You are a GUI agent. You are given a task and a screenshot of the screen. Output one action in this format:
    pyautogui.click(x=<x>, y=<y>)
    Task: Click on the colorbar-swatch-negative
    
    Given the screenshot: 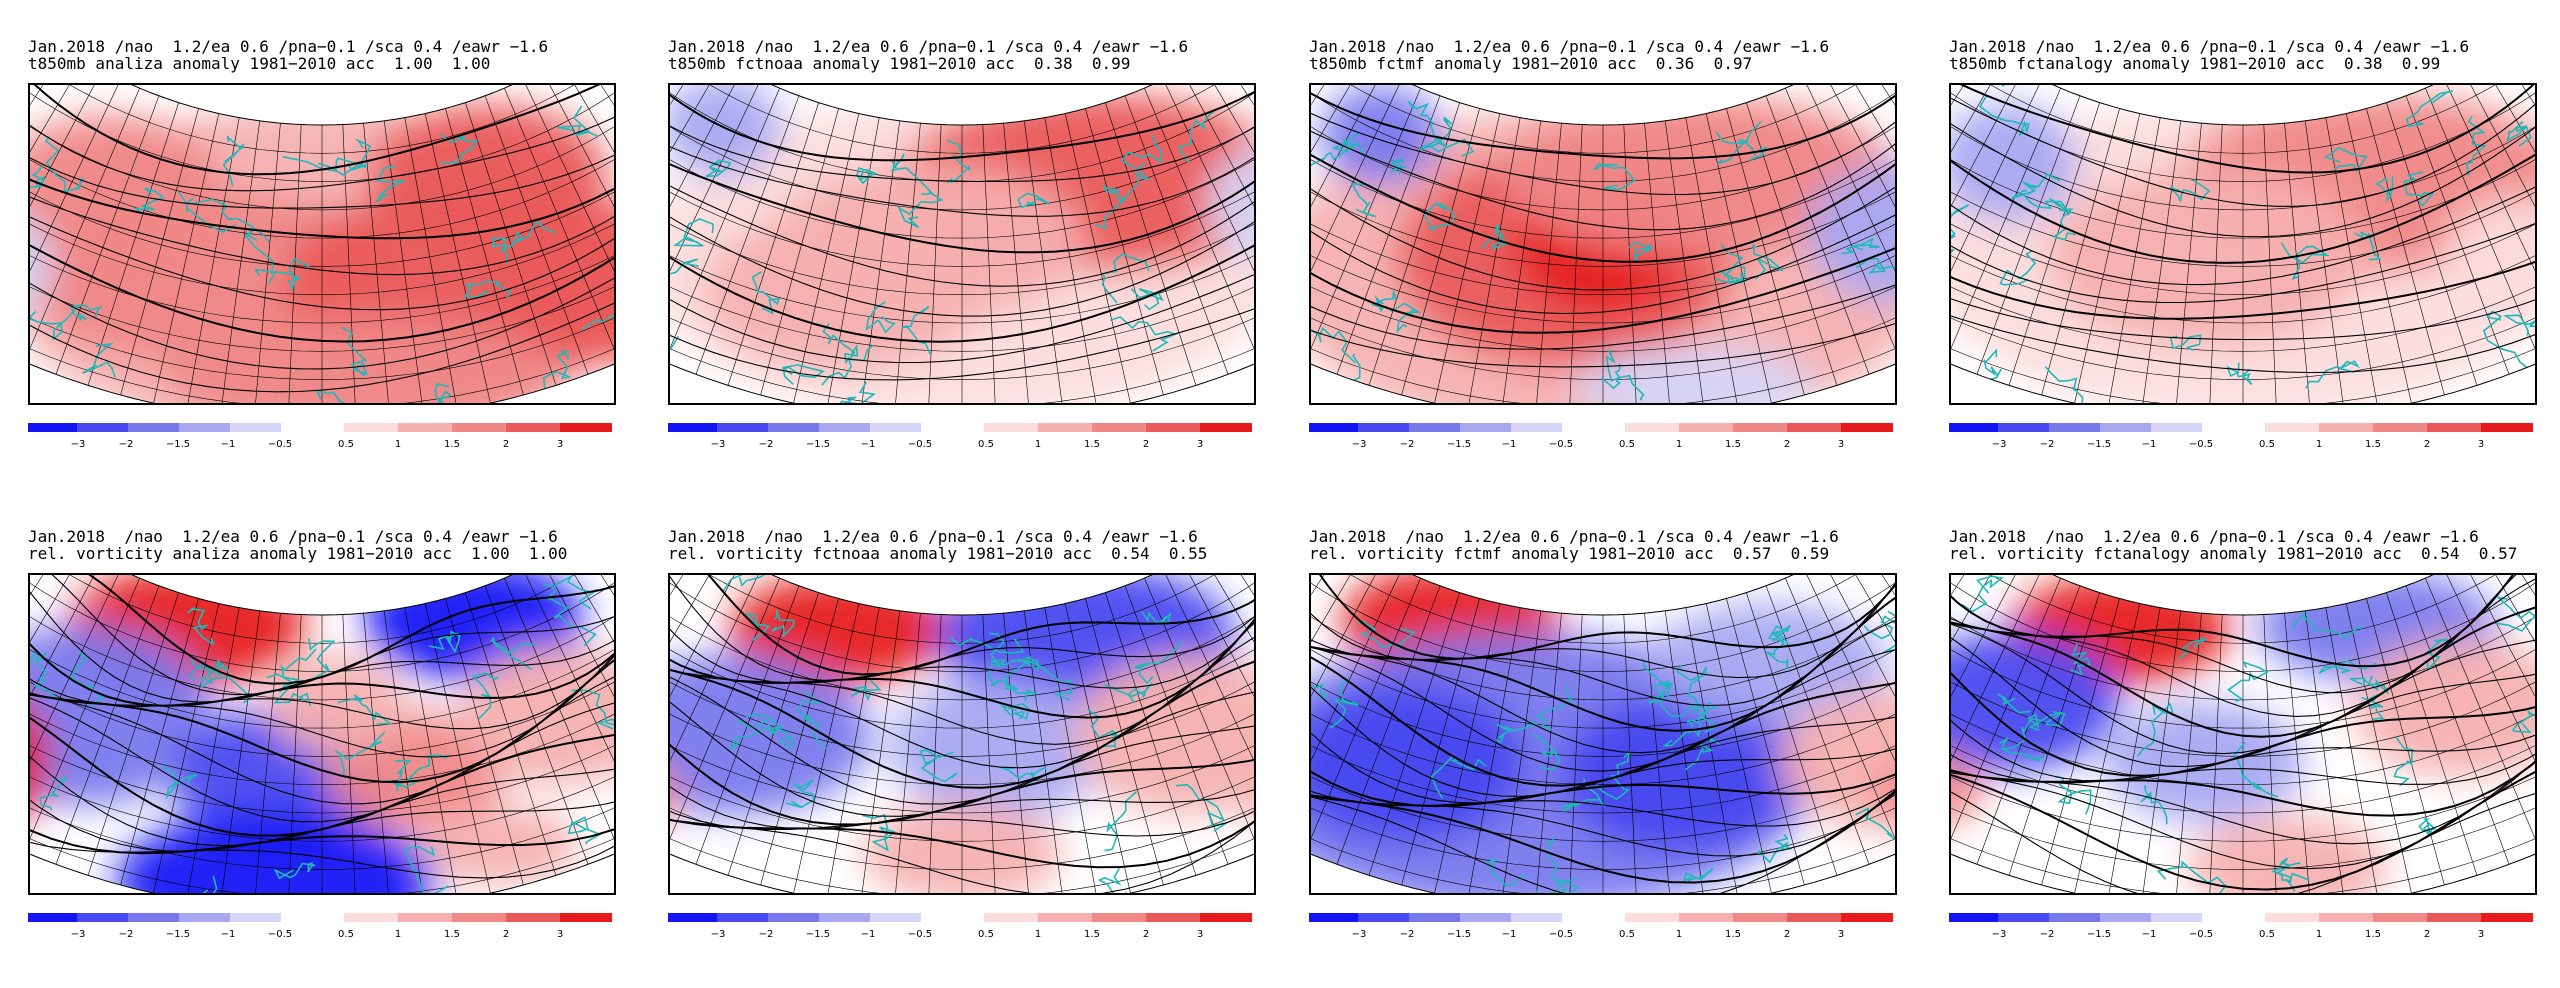 What is the action you would take?
    pyautogui.click(x=2176, y=427)
    